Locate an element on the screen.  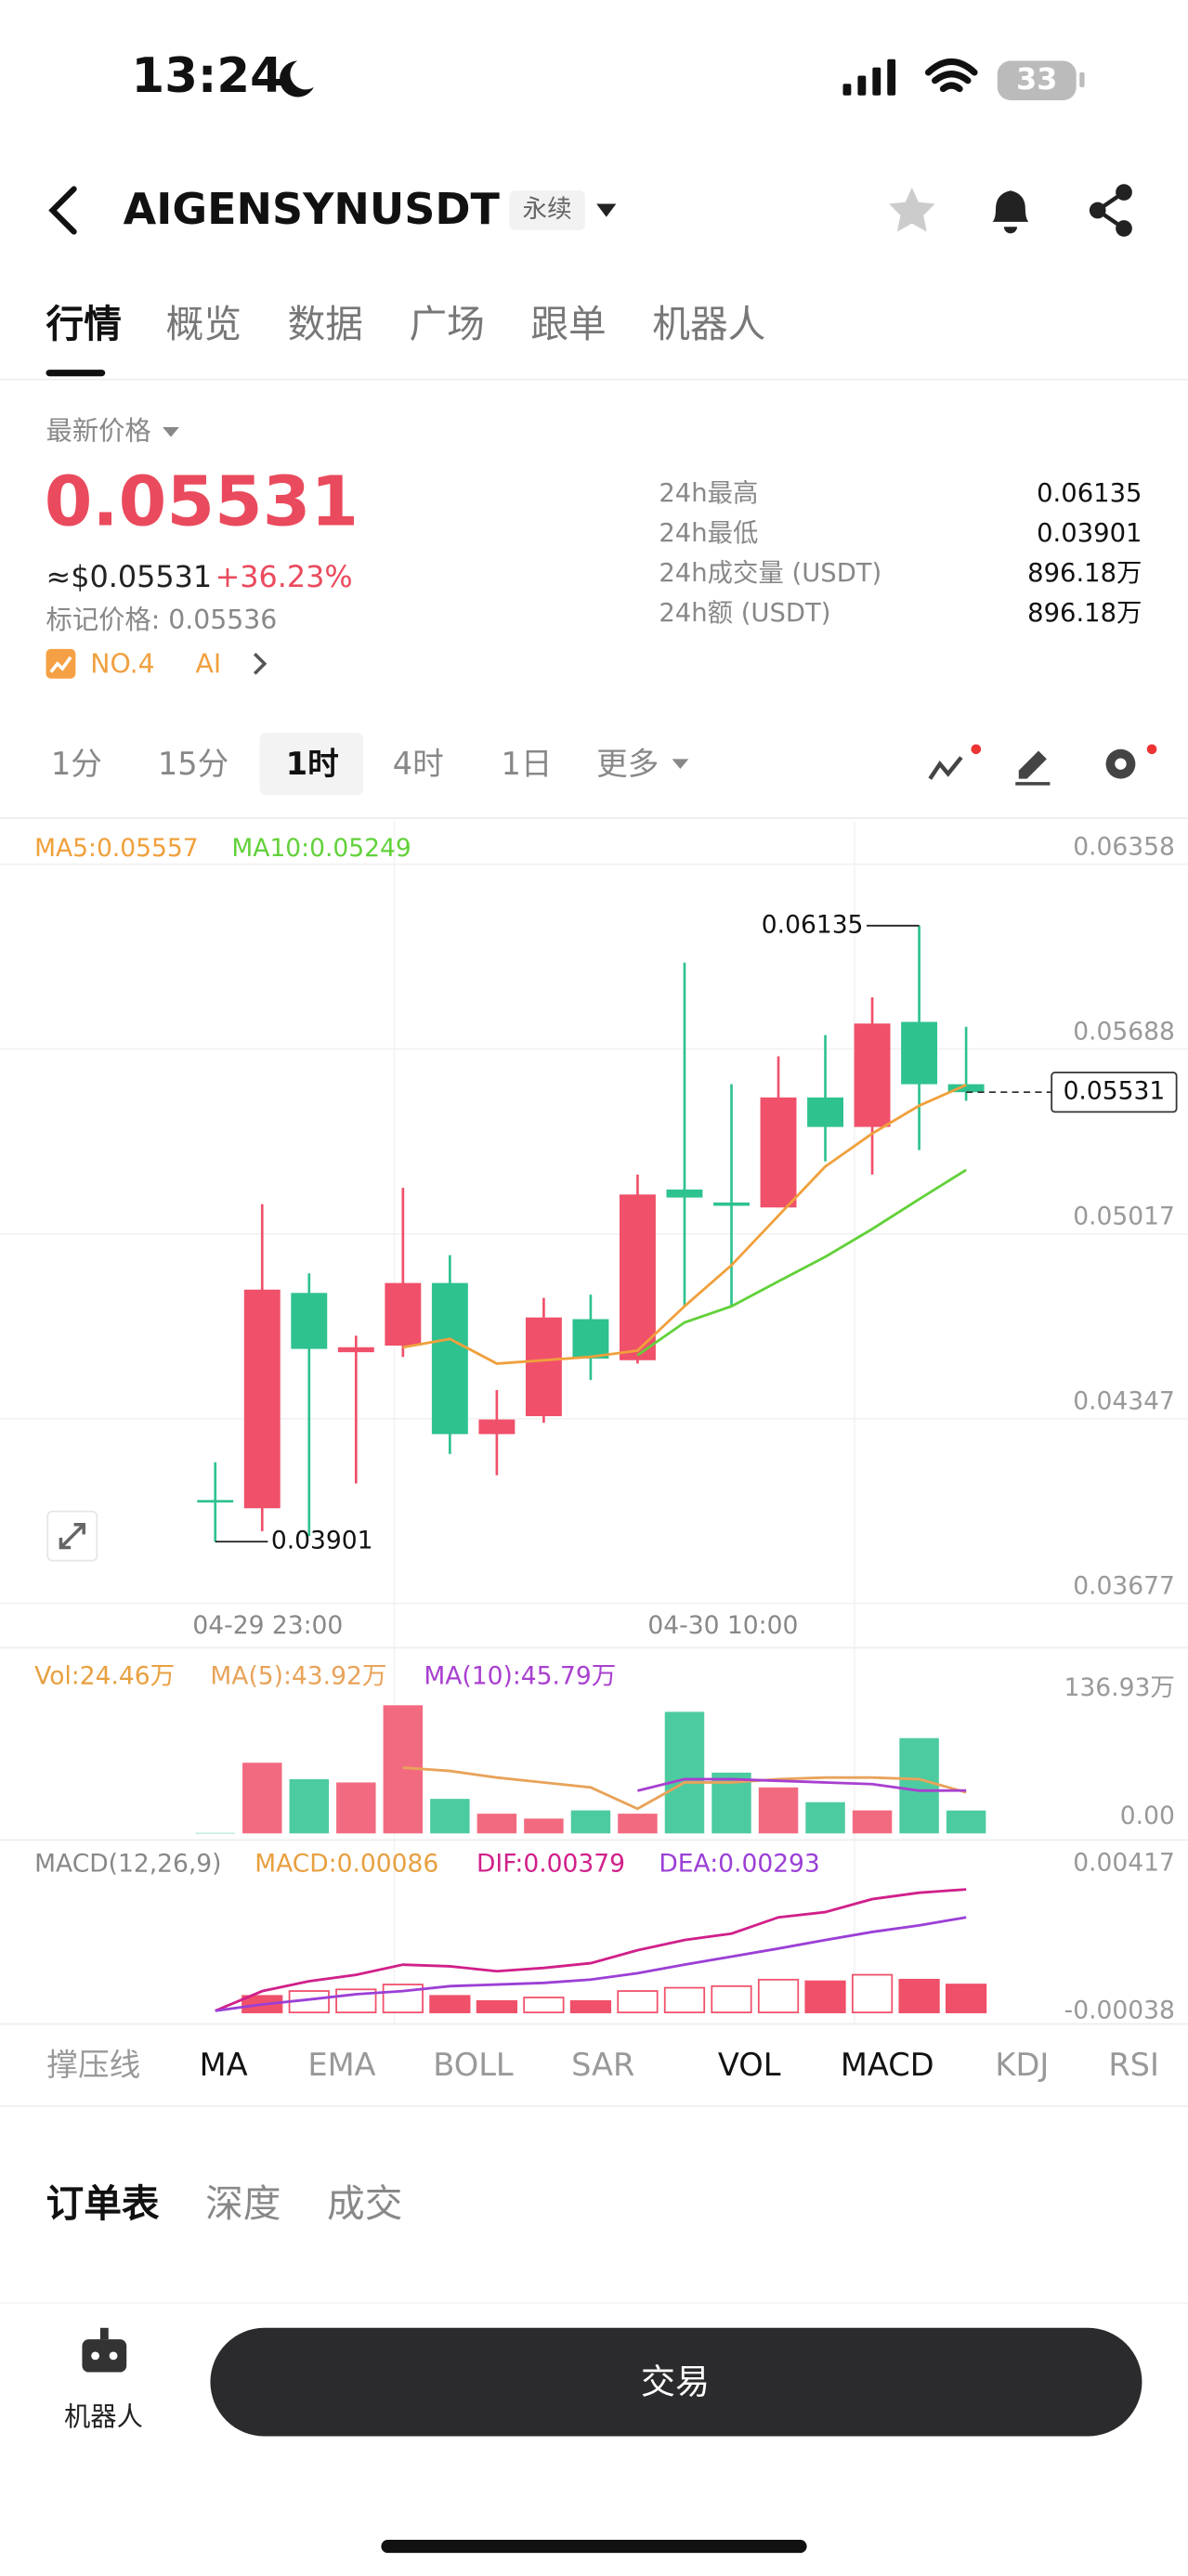
high-label: 0.06135 is located at coordinates (813, 924).